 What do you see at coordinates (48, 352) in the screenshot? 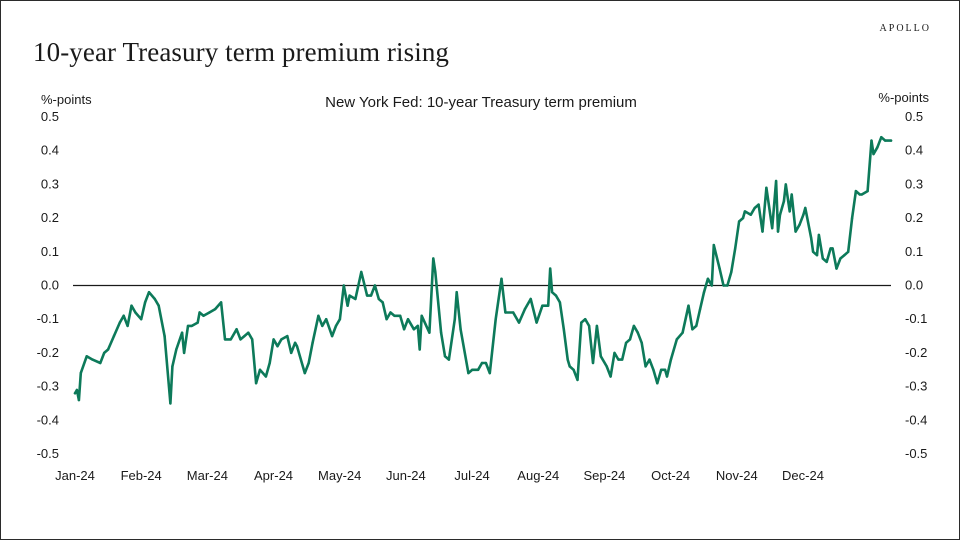
I see `y-tick-label-left: -0.2` at bounding box center [48, 352].